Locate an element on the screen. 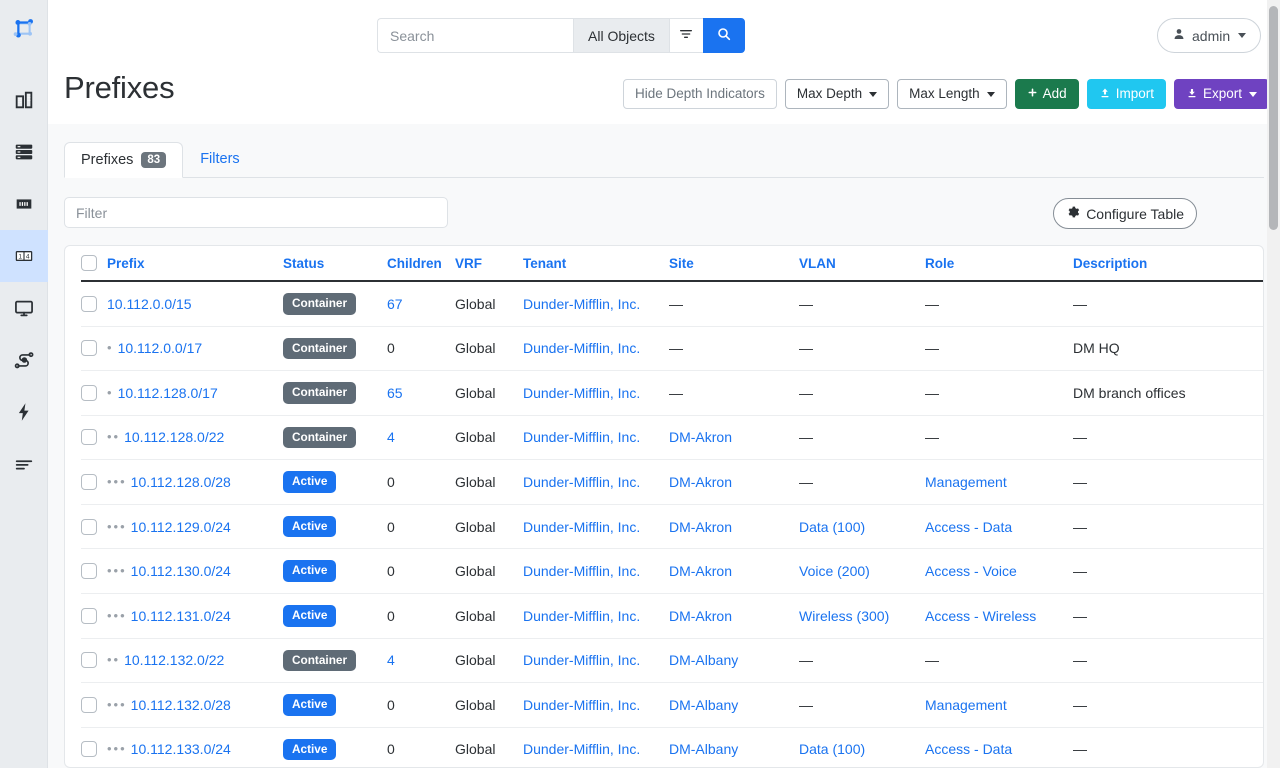 The width and height of the screenshot is (1280, 768). prefix-link: 10.112.133.0/24 is located at coordinates (180, 749).